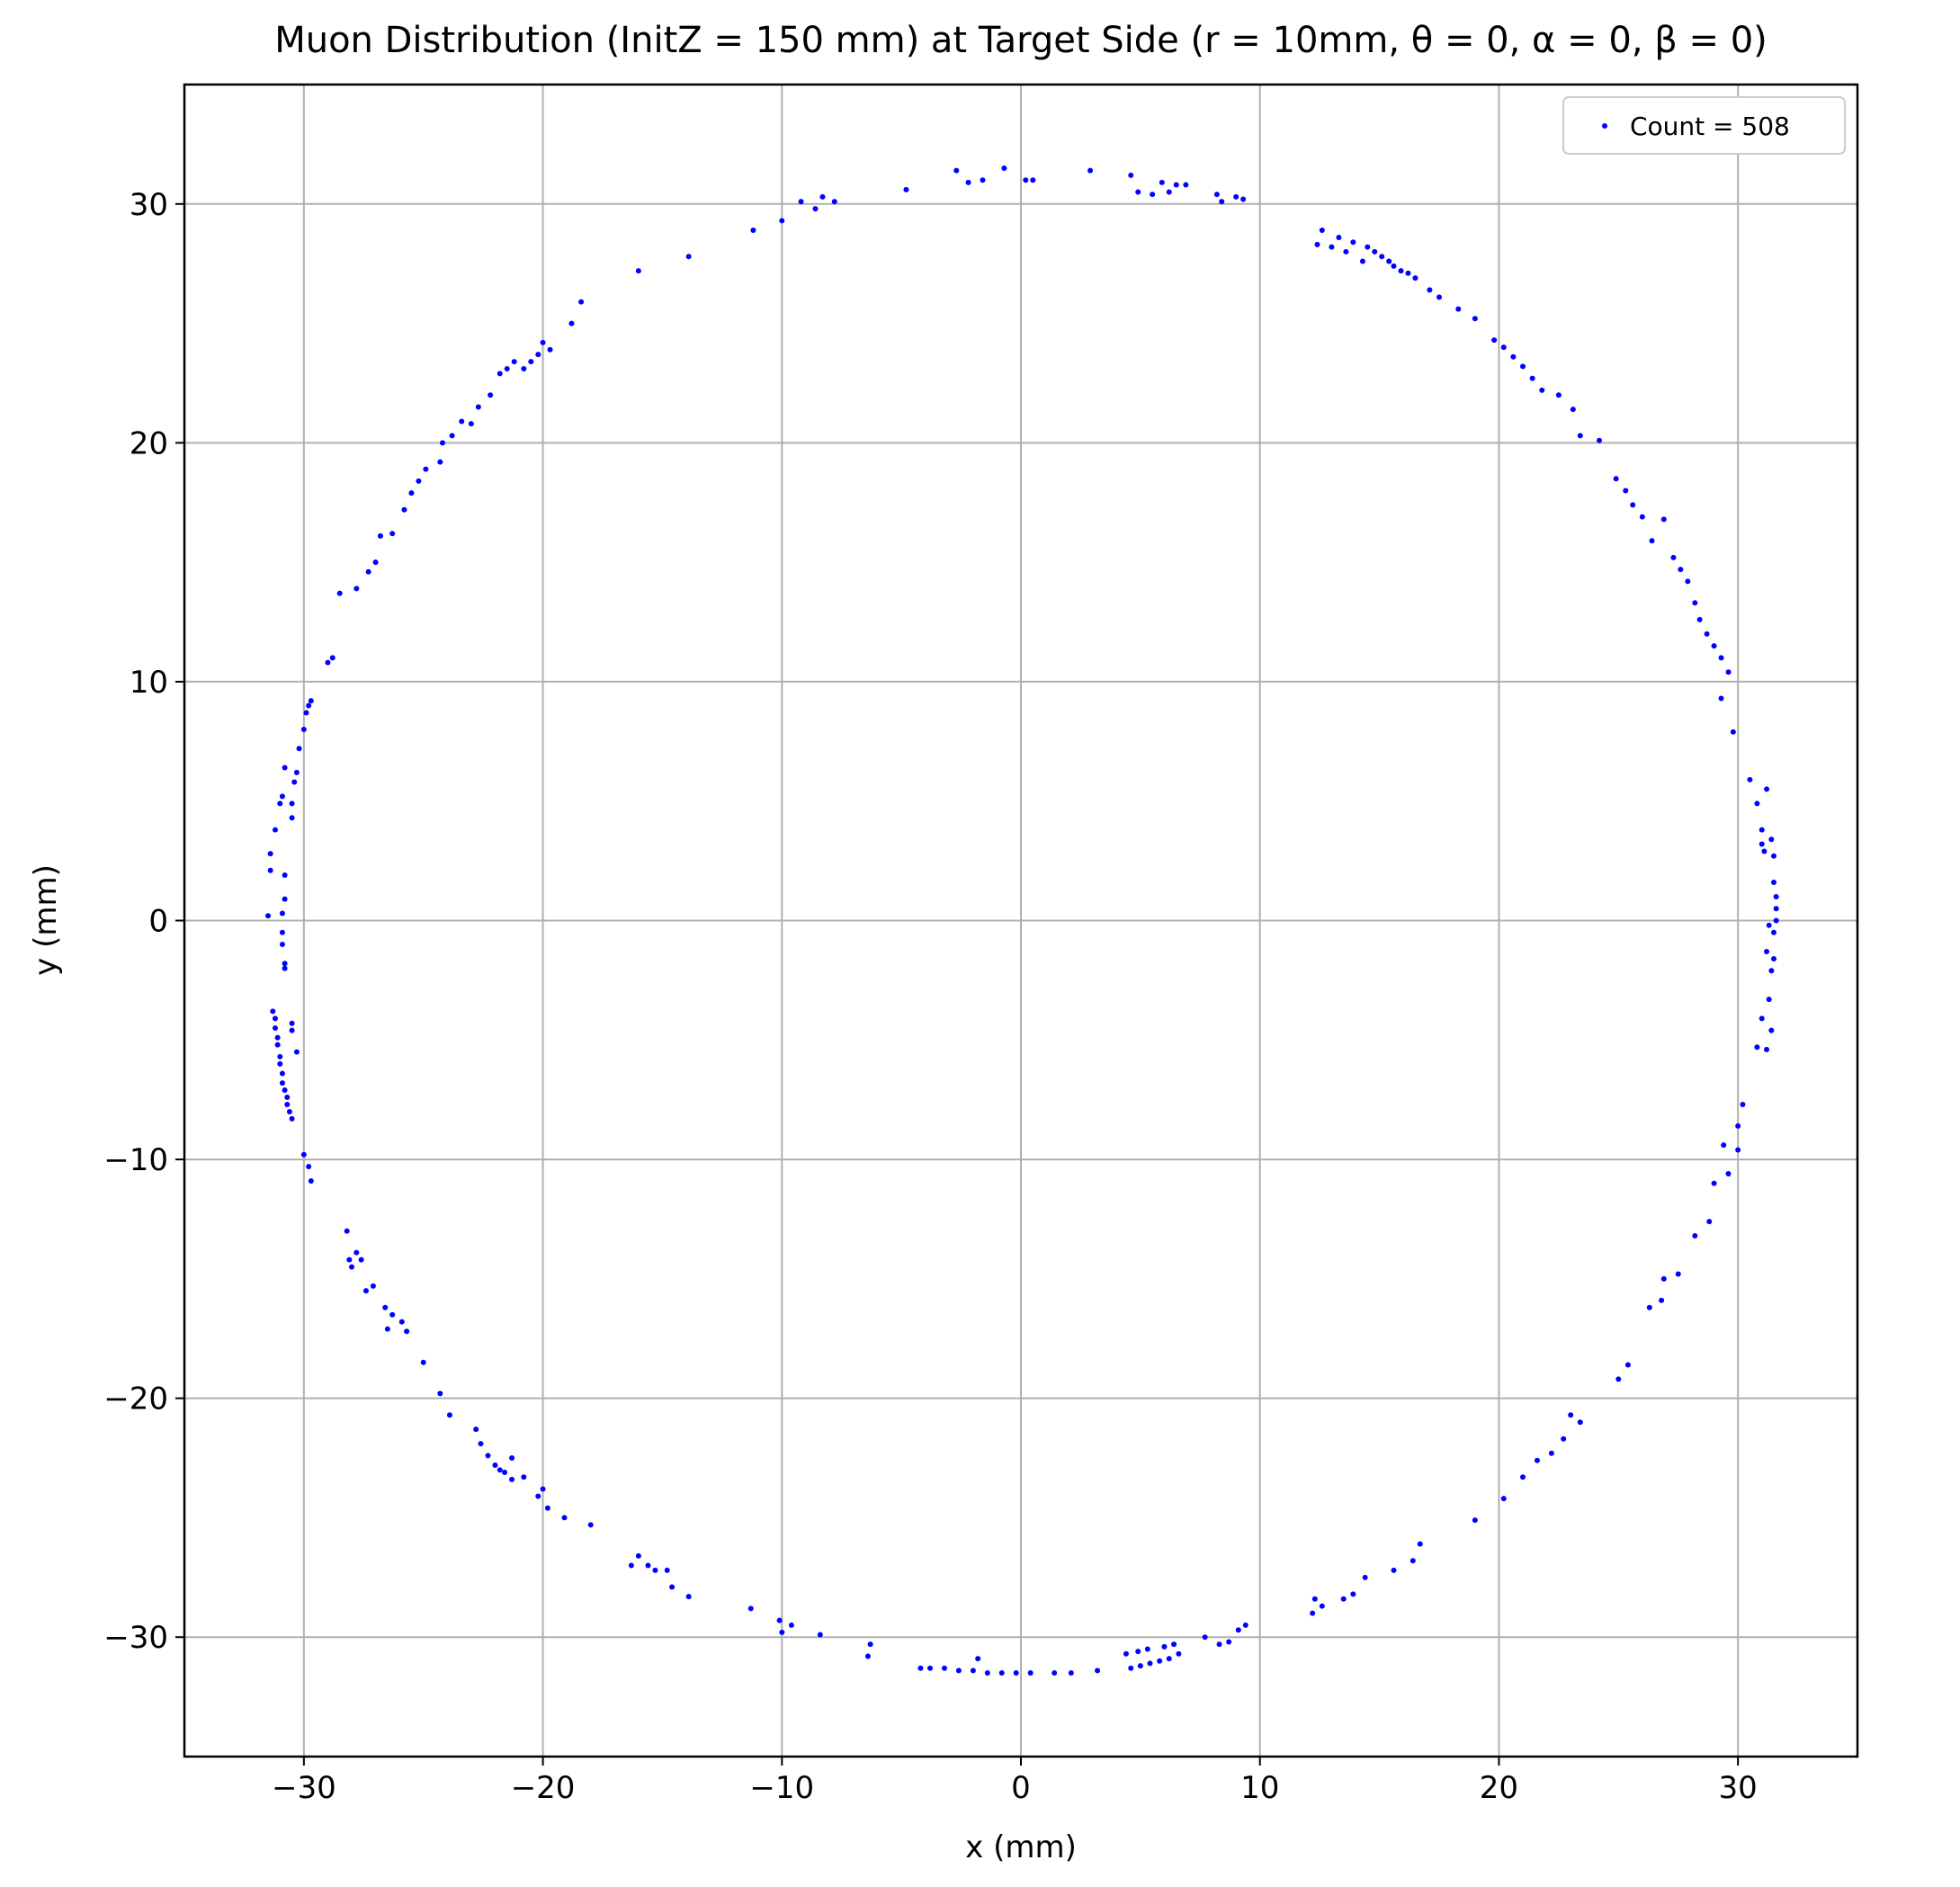 This screenshot has height=1887, width=1960. I want to click on y-tick-label: −20, so click(135, 1399).